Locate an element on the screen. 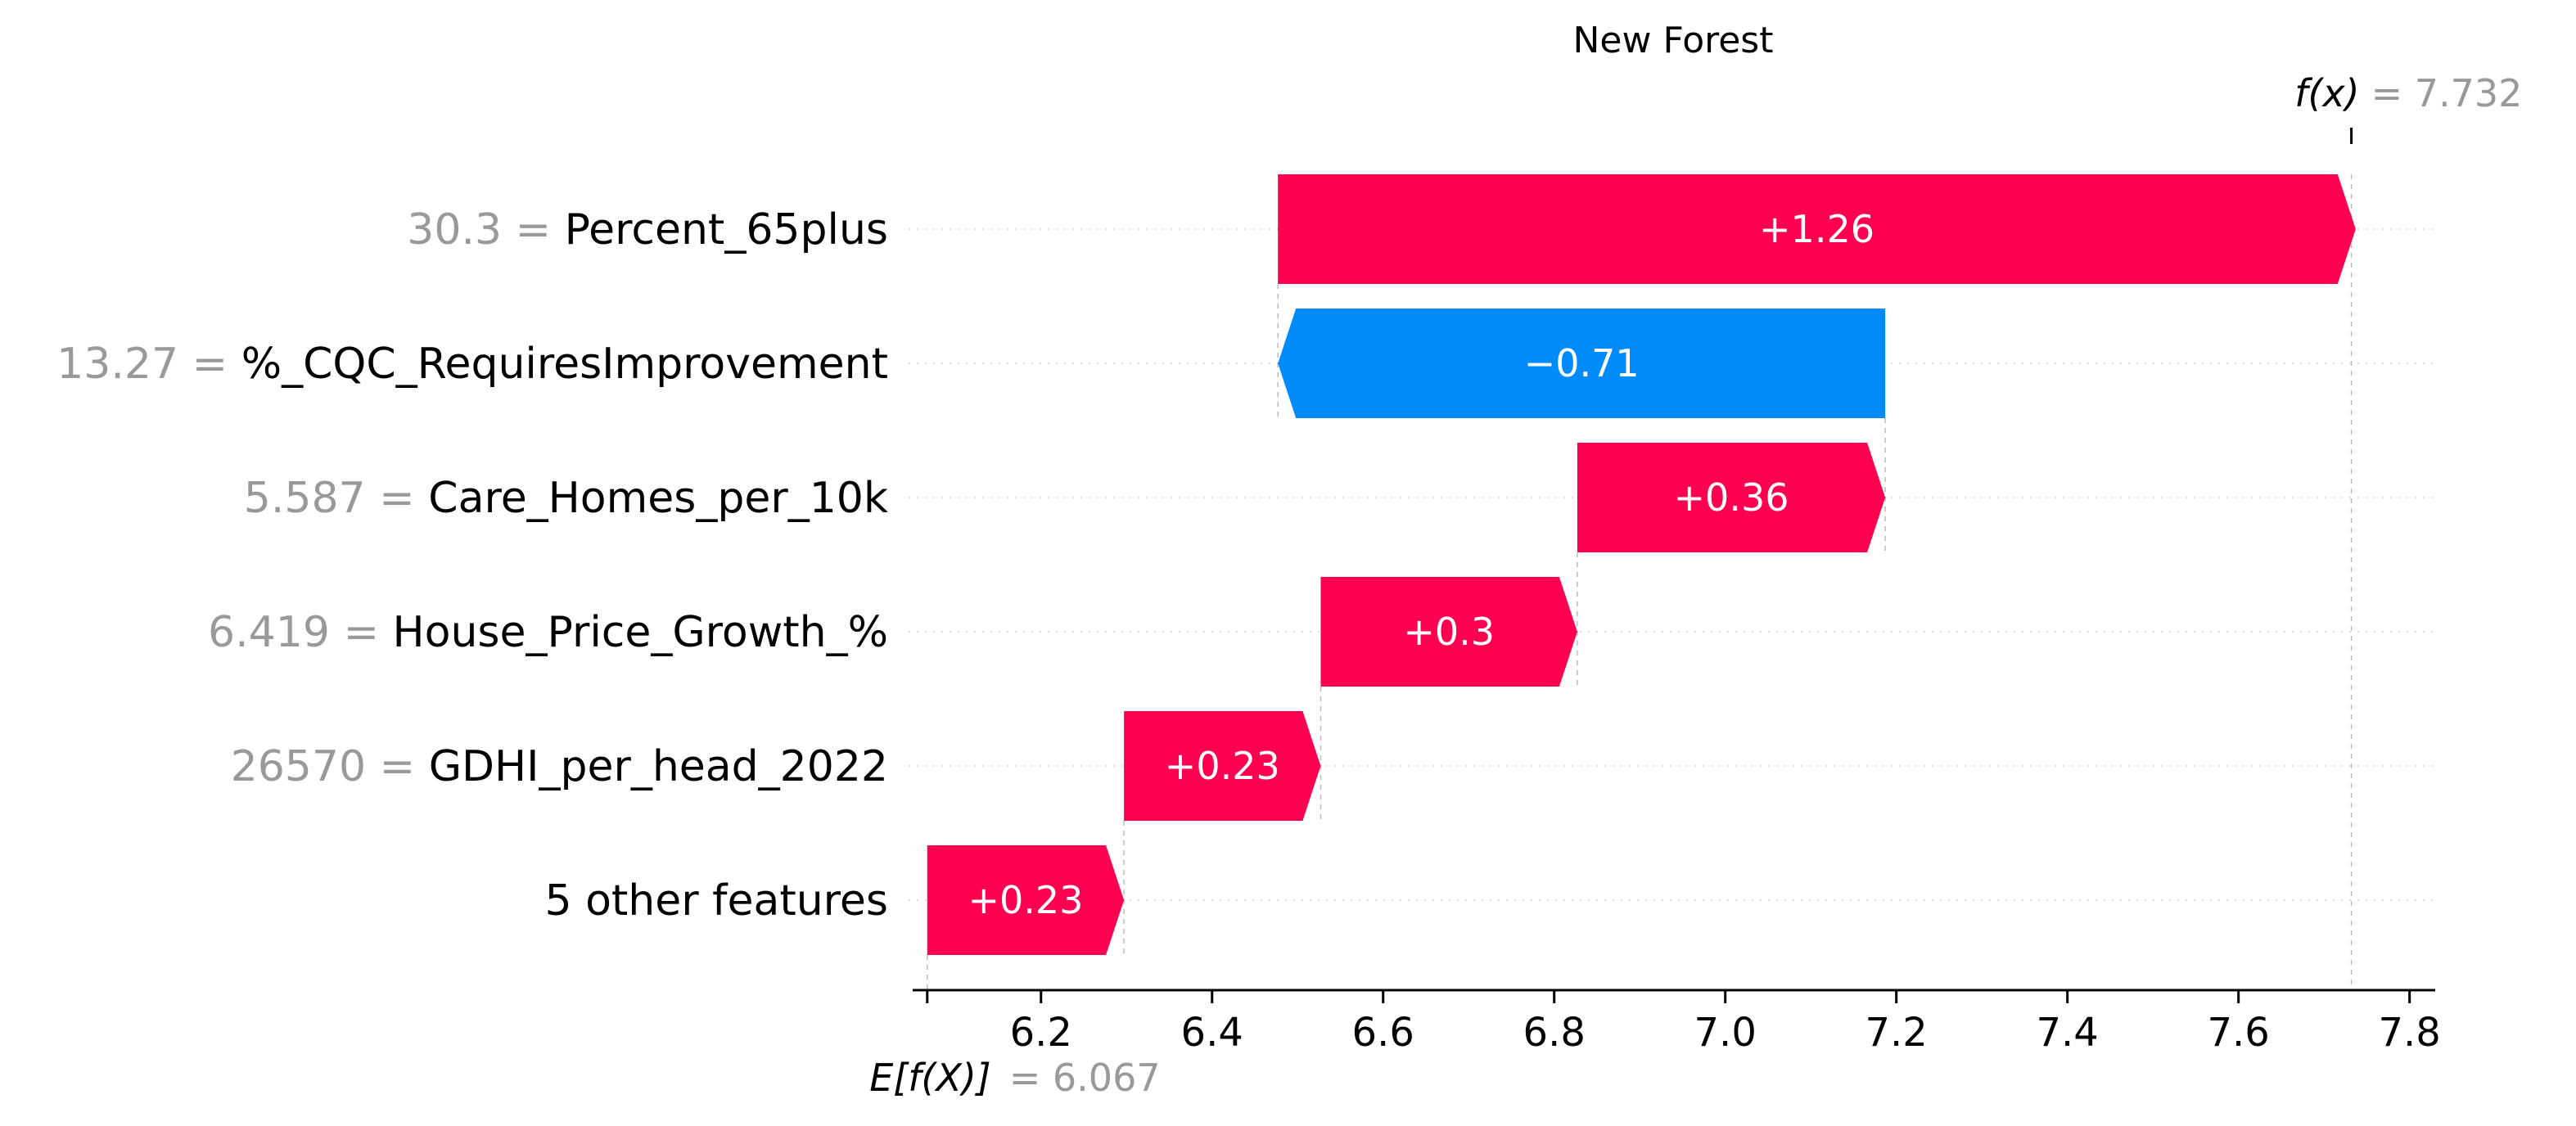 The image size is (2576, 1126). feature-label: 5 other features is located at coordinates (716, 901).